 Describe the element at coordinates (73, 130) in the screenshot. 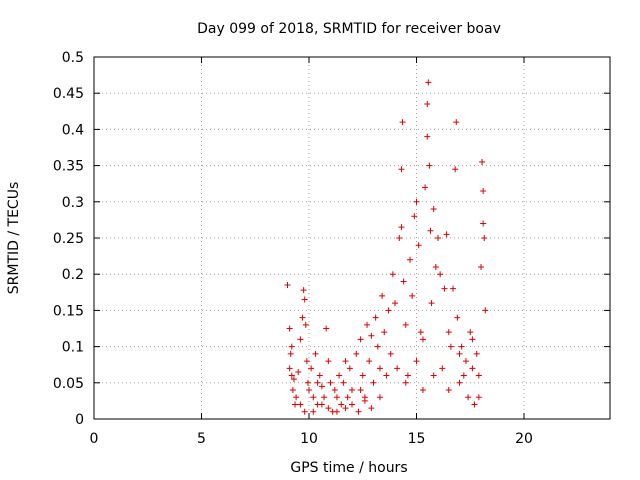

I see `y-tick-label: 0.4` at that location.